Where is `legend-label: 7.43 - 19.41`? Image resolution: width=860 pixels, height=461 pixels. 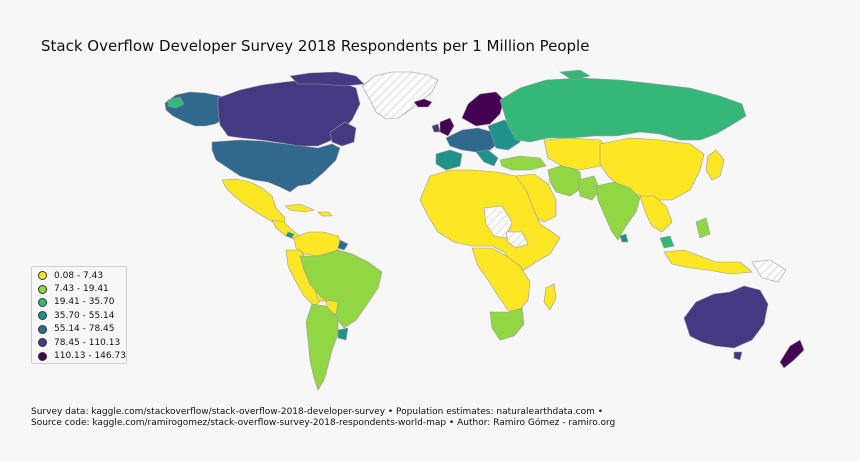 legend-label: 7.43 - 19.41 is located at coordinates (81, 289).